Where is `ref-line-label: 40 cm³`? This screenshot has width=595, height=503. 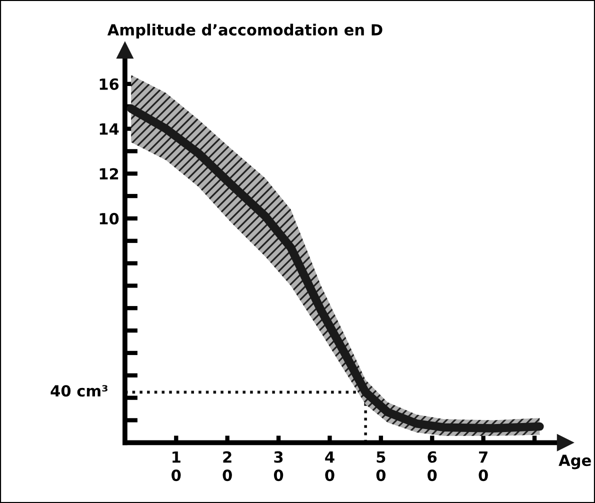 ref-line-label: 40 cm³ is located at coordinates (79, 391).